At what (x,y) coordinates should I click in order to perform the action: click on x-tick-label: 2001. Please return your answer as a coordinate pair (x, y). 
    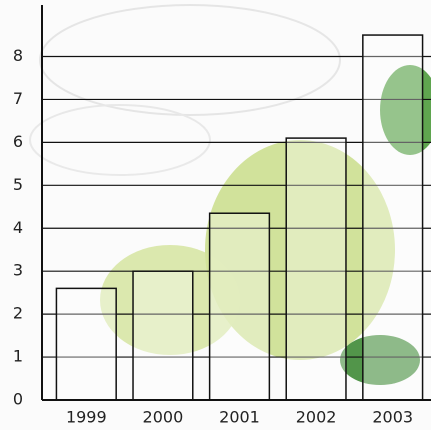
    Looking at the image, I should click on (239, 417).